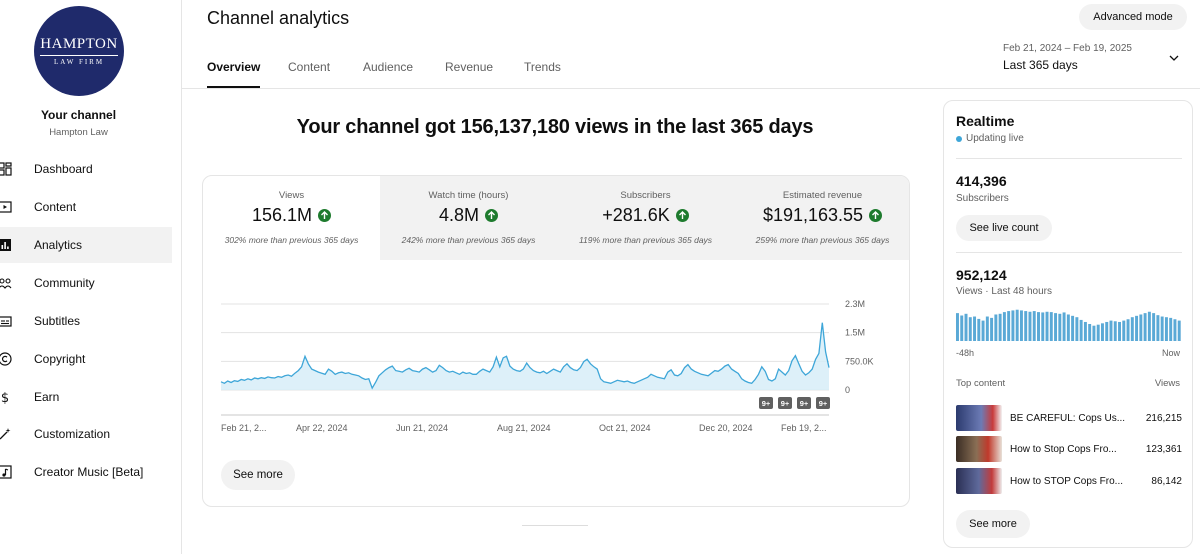 This screenshot has height=554, width=1200. What do you see at coordinates (86, 207) in the screenshot?
I see `sidebar-item-content: Content` at bounding box center [86, 207].